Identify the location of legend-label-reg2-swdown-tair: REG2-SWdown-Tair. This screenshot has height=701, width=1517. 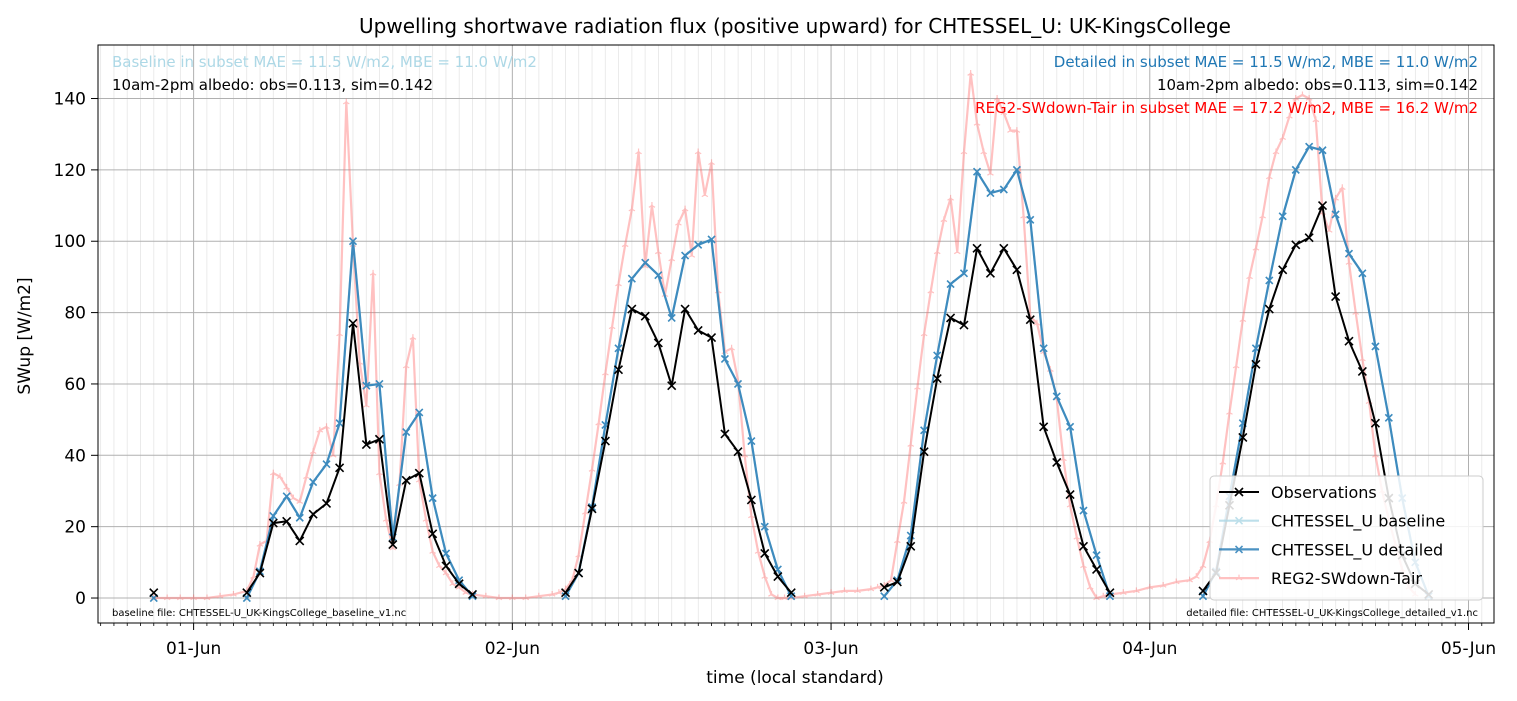
(1346, 578).